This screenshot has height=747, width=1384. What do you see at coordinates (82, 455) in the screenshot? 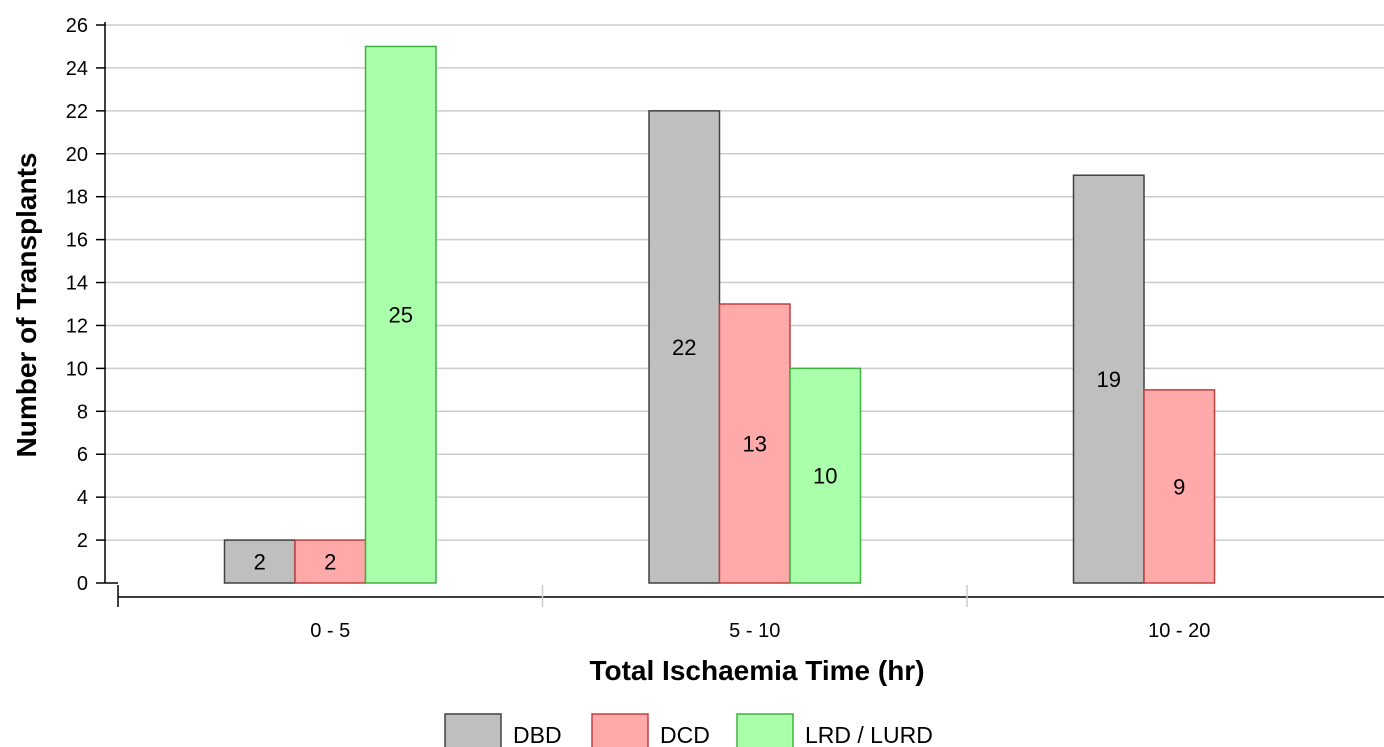
I see `y-tick-label: 6` at bounding box center [82, 455].